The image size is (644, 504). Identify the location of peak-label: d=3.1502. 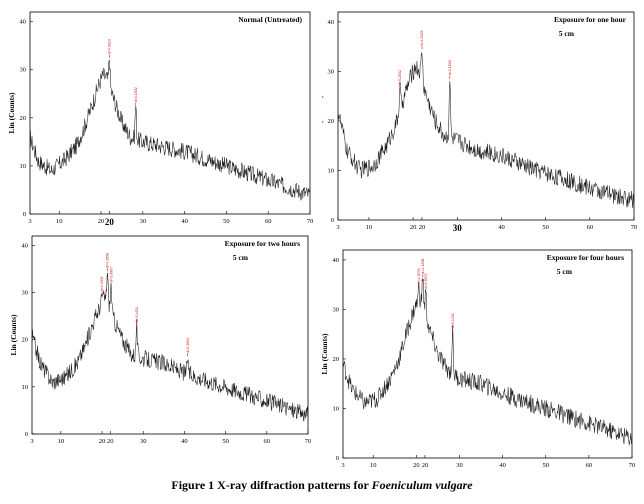
(136, 94).